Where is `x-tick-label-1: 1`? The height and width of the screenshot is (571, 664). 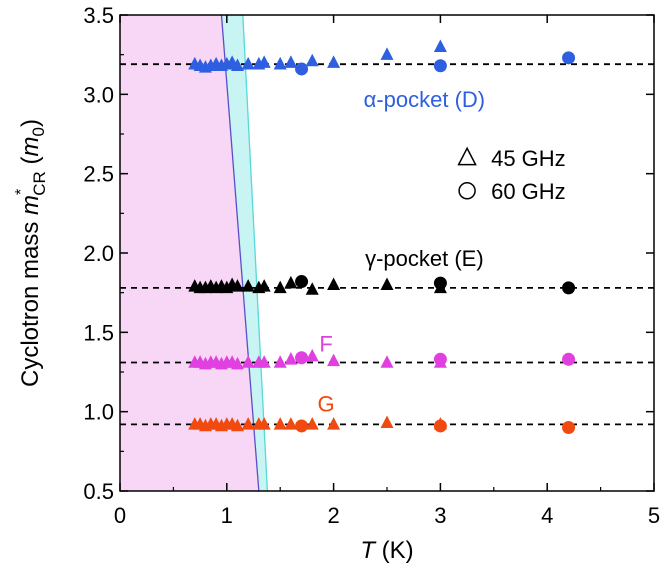
x-tick-label-1: 1 is located at coordinates (227, 515).